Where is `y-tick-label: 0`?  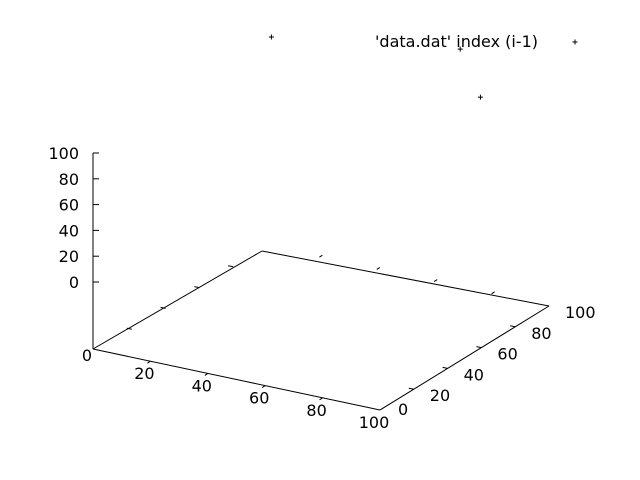
y-tick-label: 0 is located at coordinates (403, 409).